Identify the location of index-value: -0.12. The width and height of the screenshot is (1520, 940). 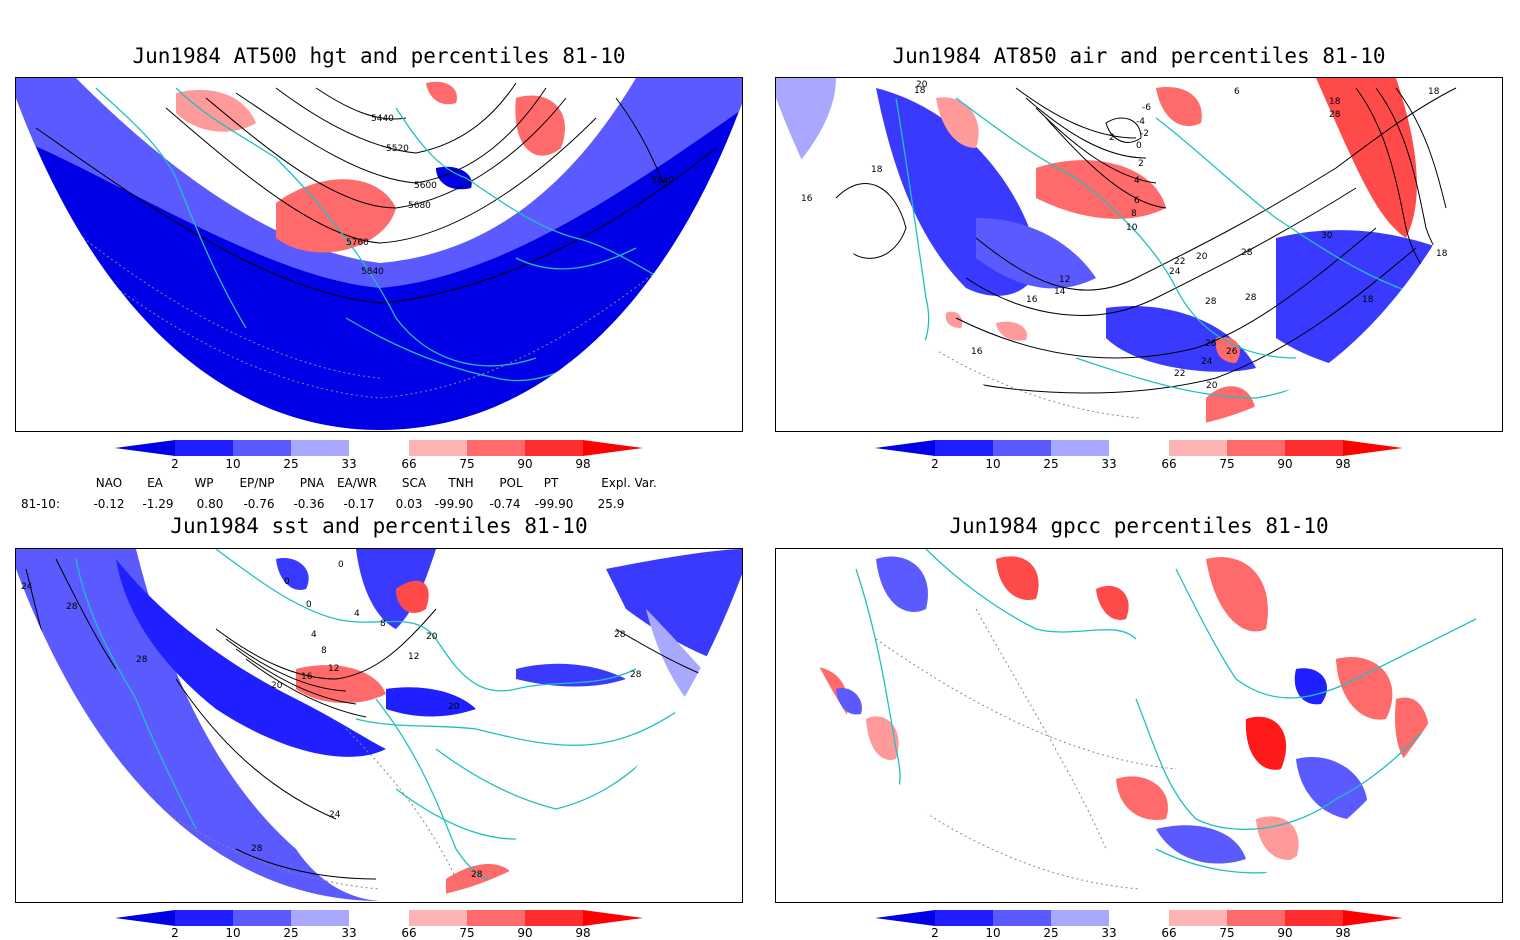
(109, 504).